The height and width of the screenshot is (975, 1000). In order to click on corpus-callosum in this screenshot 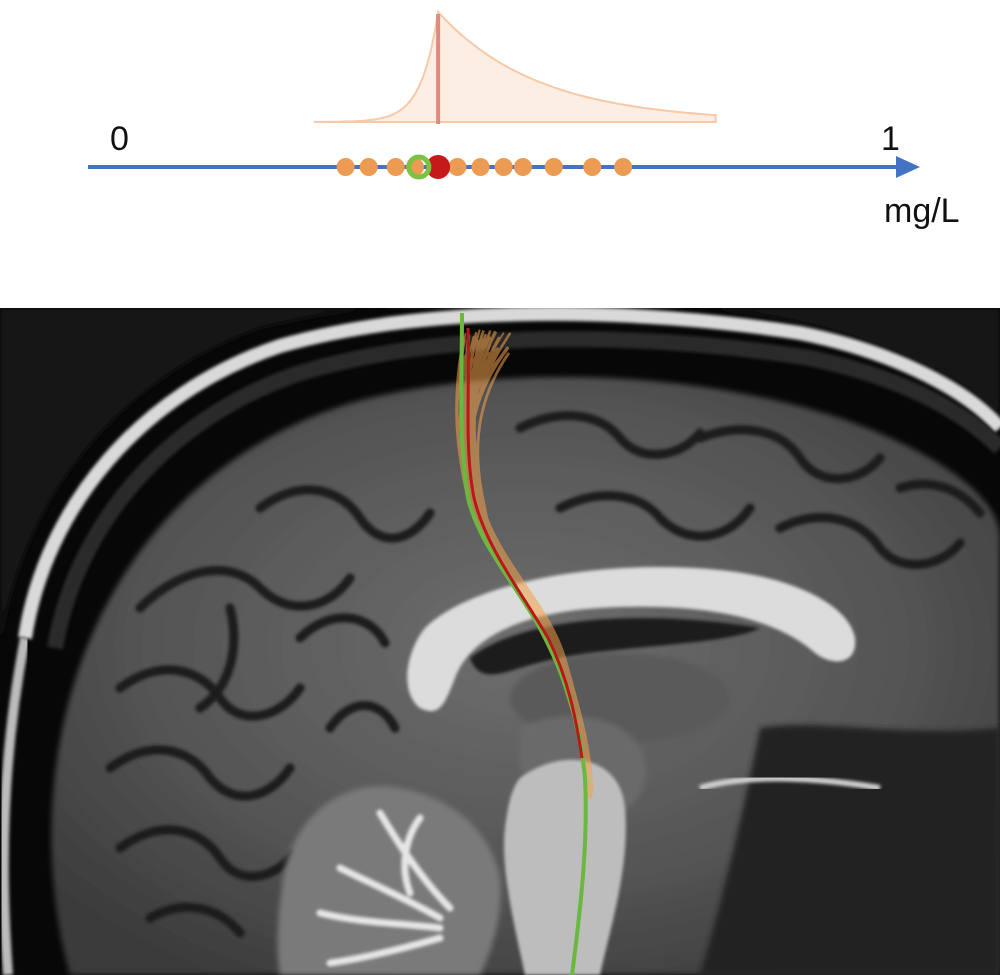, I will do `click(631, 639)`.